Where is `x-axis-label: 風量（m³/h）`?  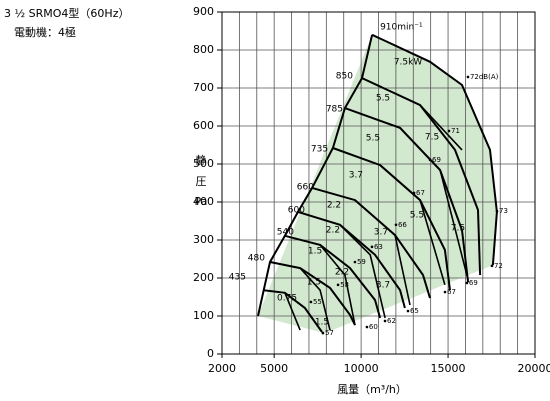 x-axis-label: 風量（m³/h） is located at coordinates (372, 389).